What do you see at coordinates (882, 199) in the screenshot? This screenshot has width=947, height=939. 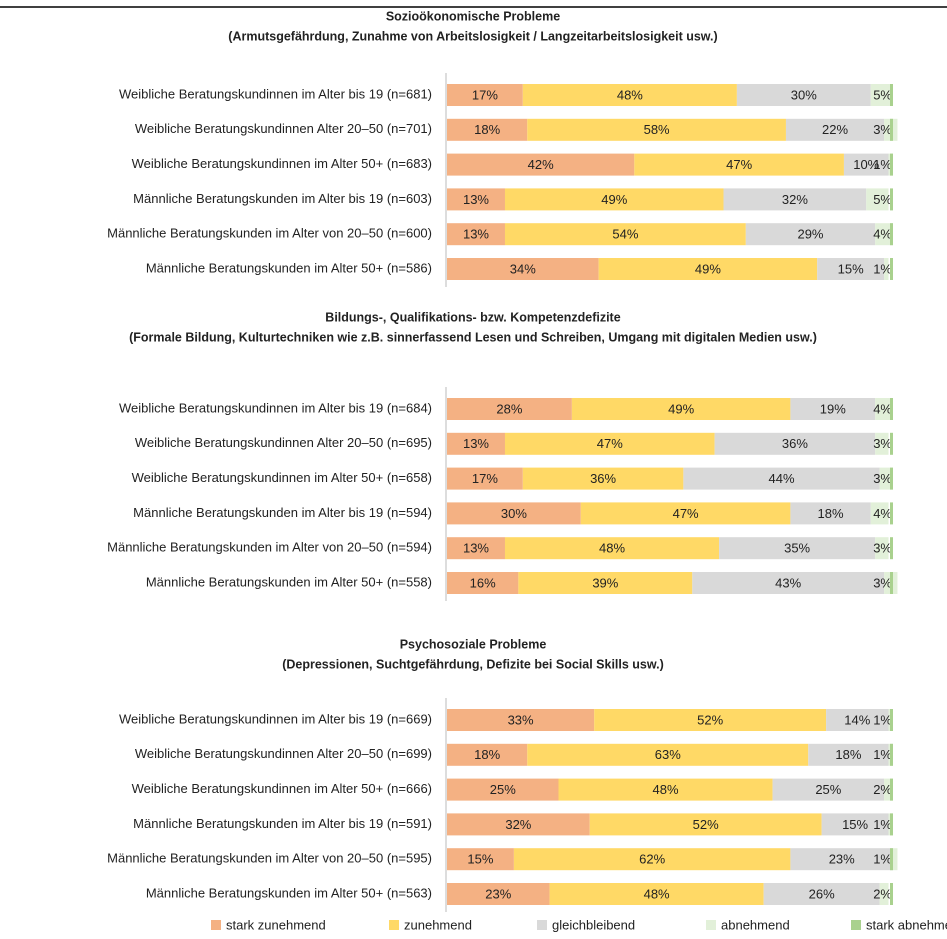 I see `value-label: 5%` at bounding box center [882, 199].